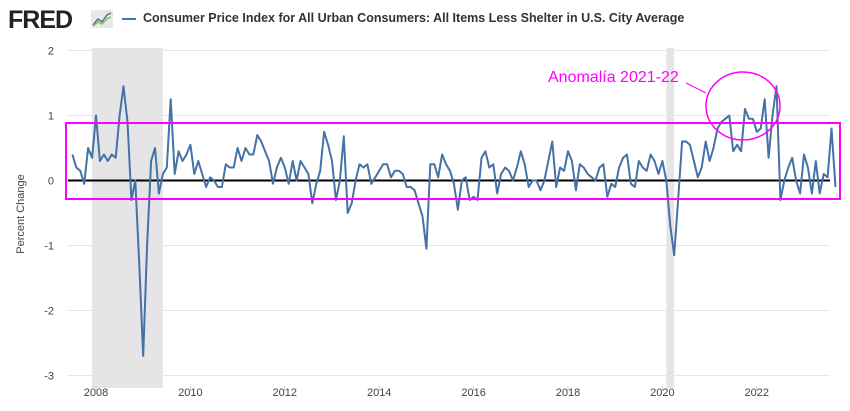 This screenshot has width=850, height=411. I want to click on x-tick-label: 2022, so click(757, 393).